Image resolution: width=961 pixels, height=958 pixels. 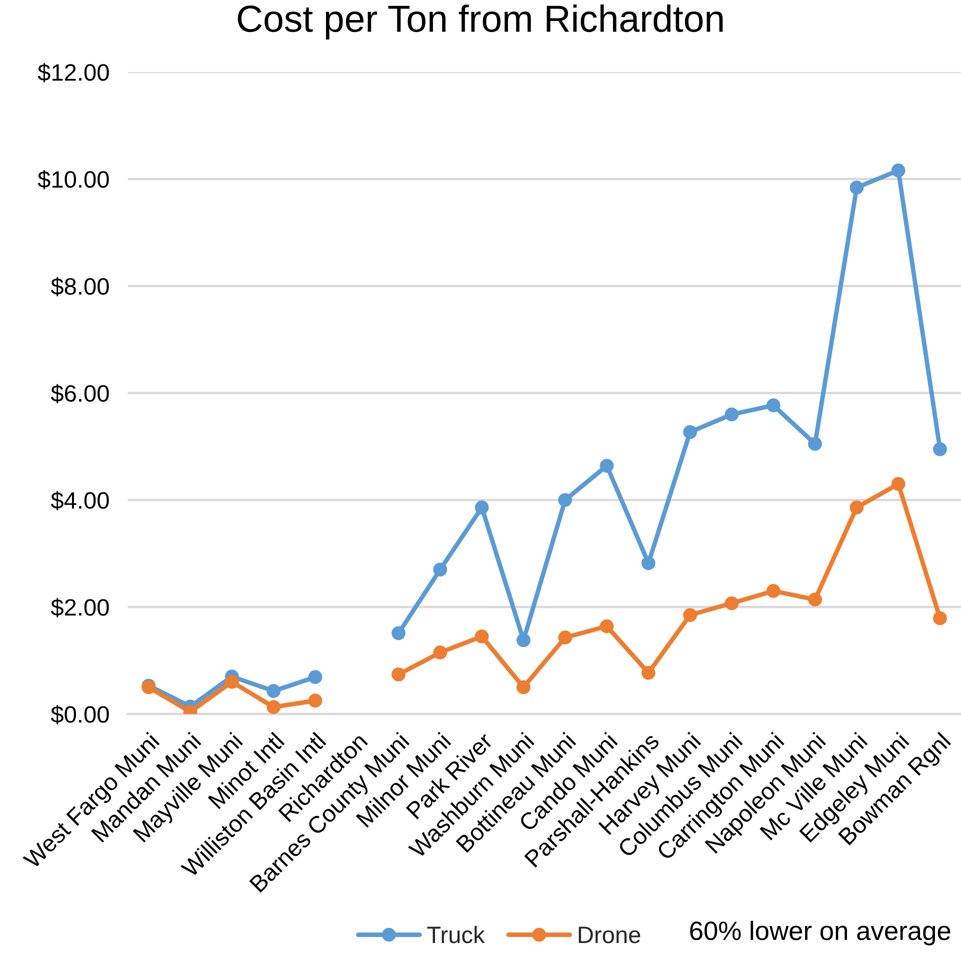 I want to click on legend-label: Drone, so click(x=609, y=935).